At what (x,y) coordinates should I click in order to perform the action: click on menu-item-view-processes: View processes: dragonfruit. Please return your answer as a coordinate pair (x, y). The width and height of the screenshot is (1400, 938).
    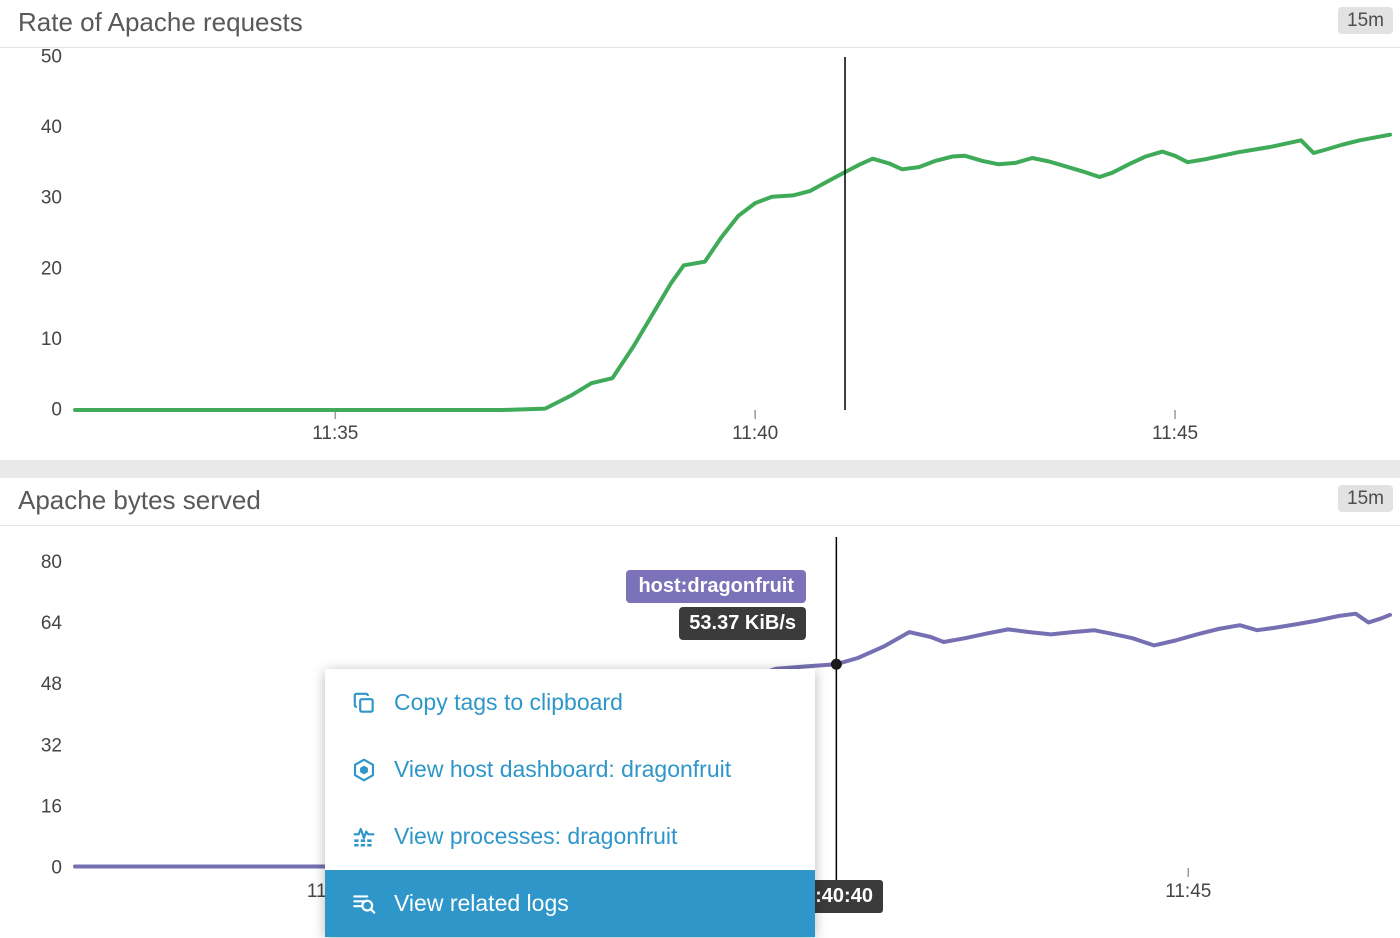
    Looking at the image, I should click on (570, 836).